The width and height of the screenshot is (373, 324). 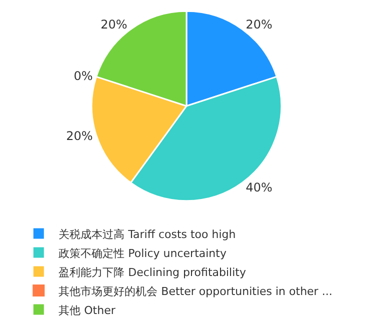 What do you see at coordinates (83, 76) in the screenshot?
I see `text: 0%` at bounding box center [83, 76].